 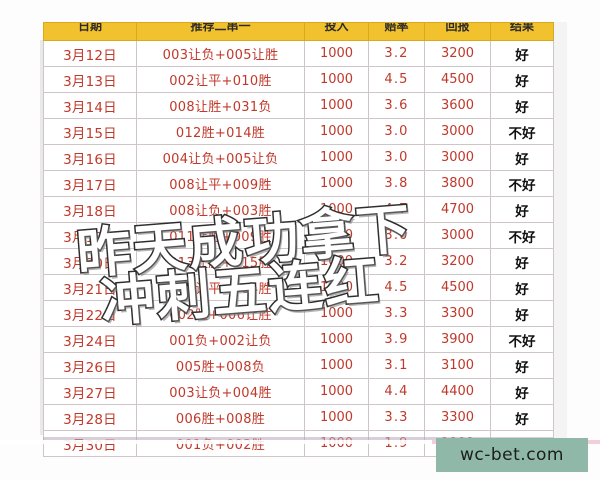 I want to click on cell-date: 3月13日, so click(x=90, y=79).